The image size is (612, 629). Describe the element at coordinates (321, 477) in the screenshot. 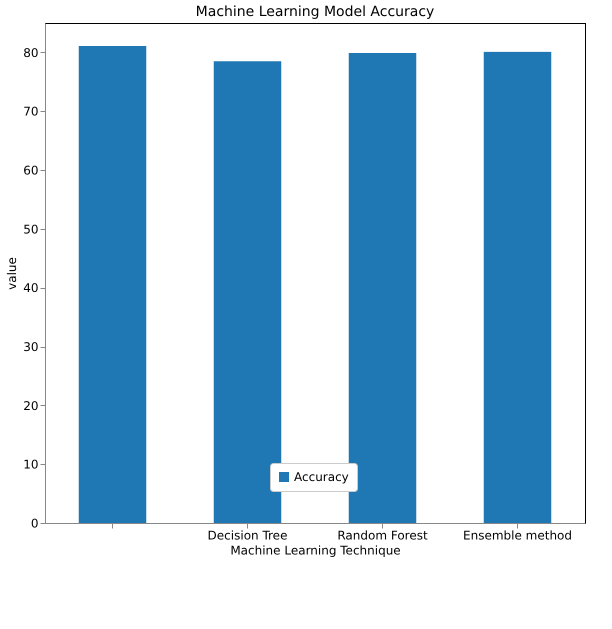

I see `legend-label: Accuracy` at that location.